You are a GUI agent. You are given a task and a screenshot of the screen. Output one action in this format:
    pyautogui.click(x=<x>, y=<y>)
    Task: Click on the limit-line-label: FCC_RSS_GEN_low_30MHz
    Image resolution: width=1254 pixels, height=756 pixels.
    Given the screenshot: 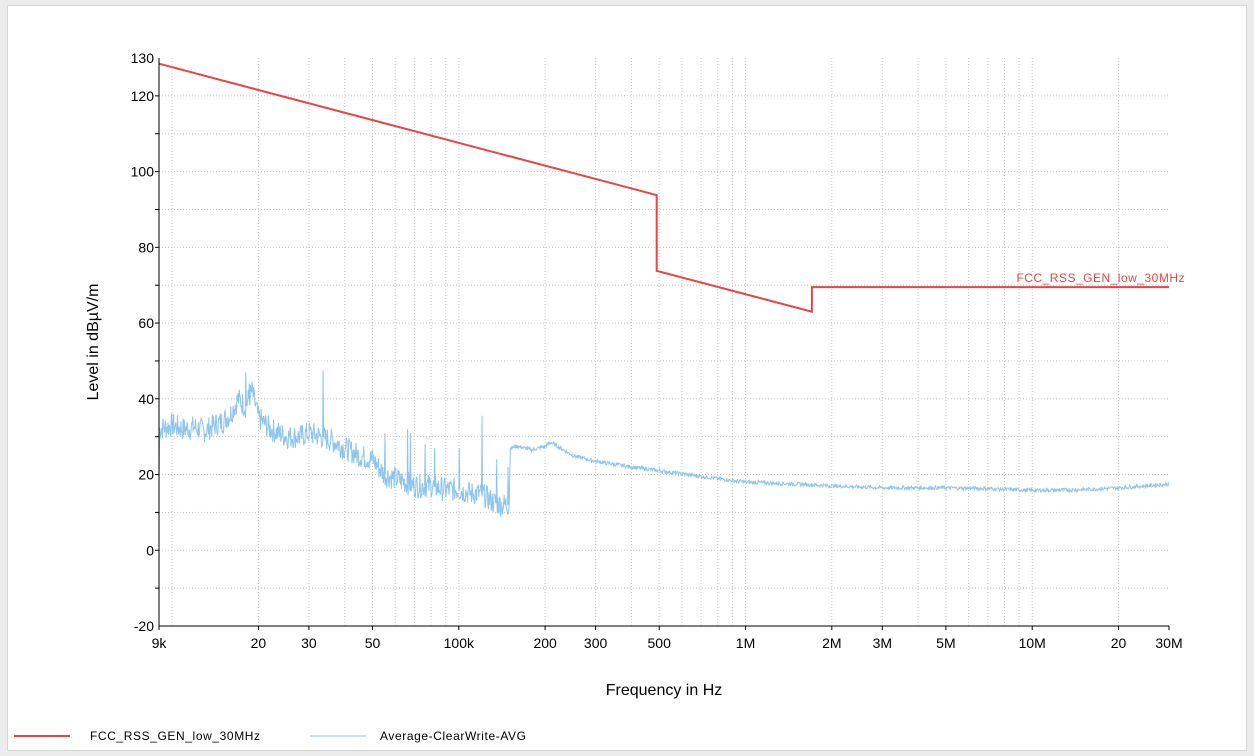 What is the action you would take?
    pyautogui.click(x=1100, y=278)
    